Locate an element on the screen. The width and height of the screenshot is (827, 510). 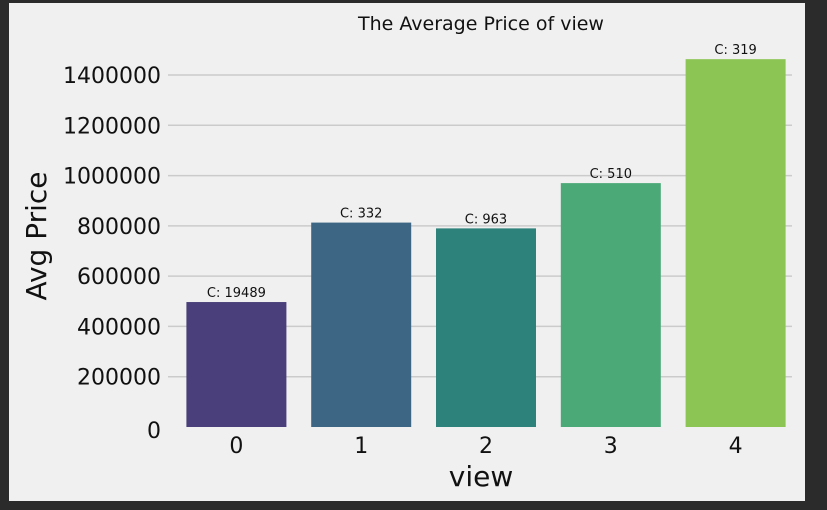
x-axis-label: view is located at coordinates (481, 476).